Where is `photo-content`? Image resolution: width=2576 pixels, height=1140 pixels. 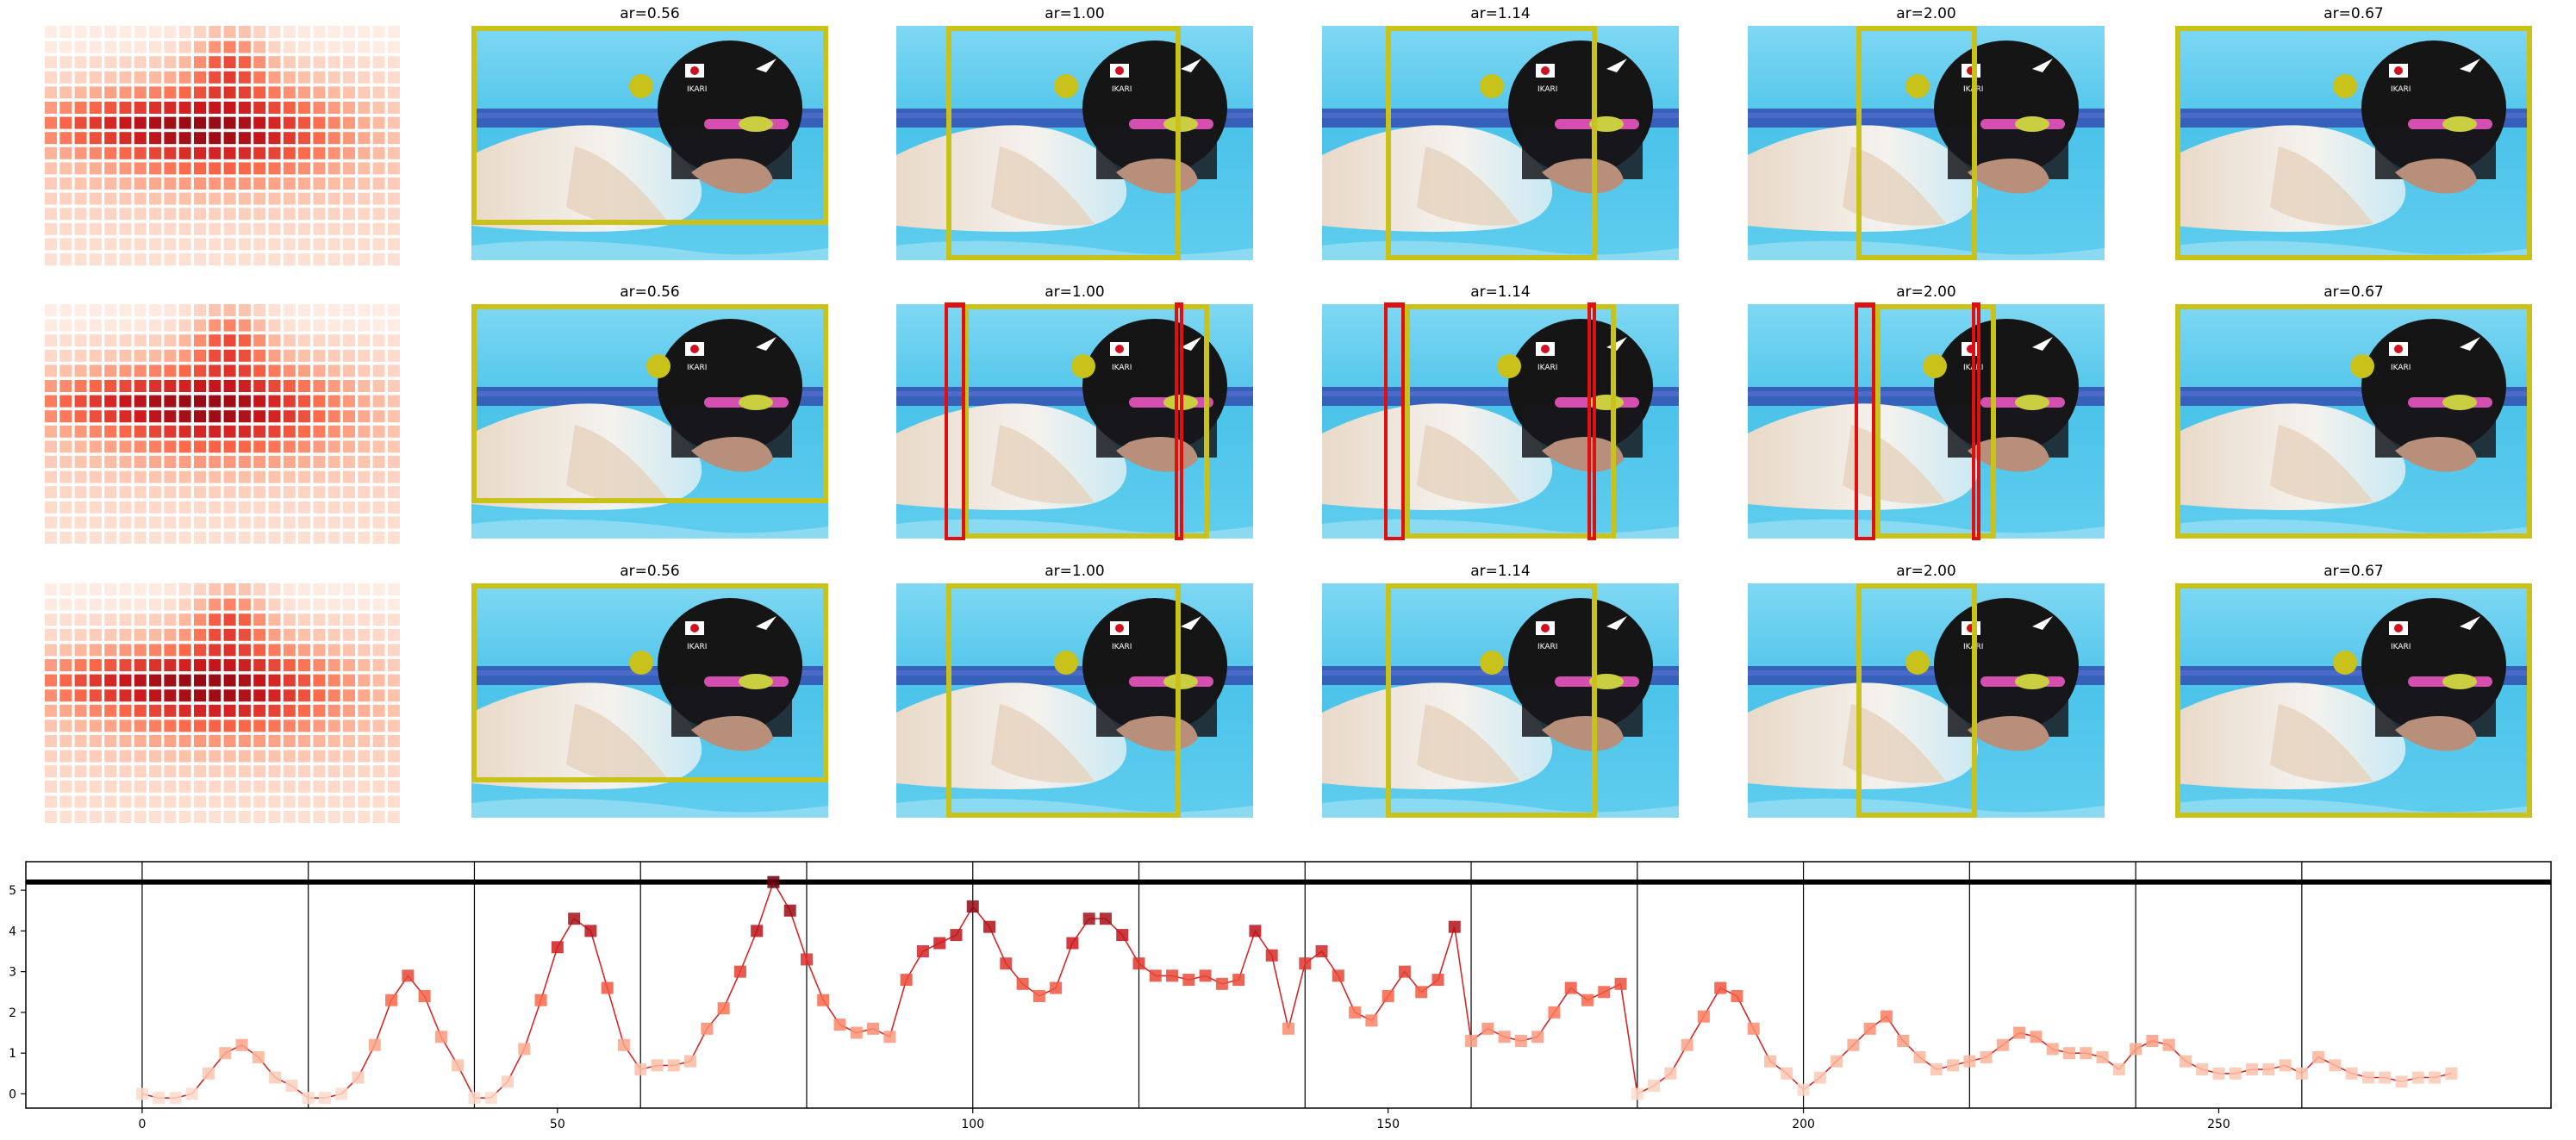 photo-content is located at coordinates (1500, 700).